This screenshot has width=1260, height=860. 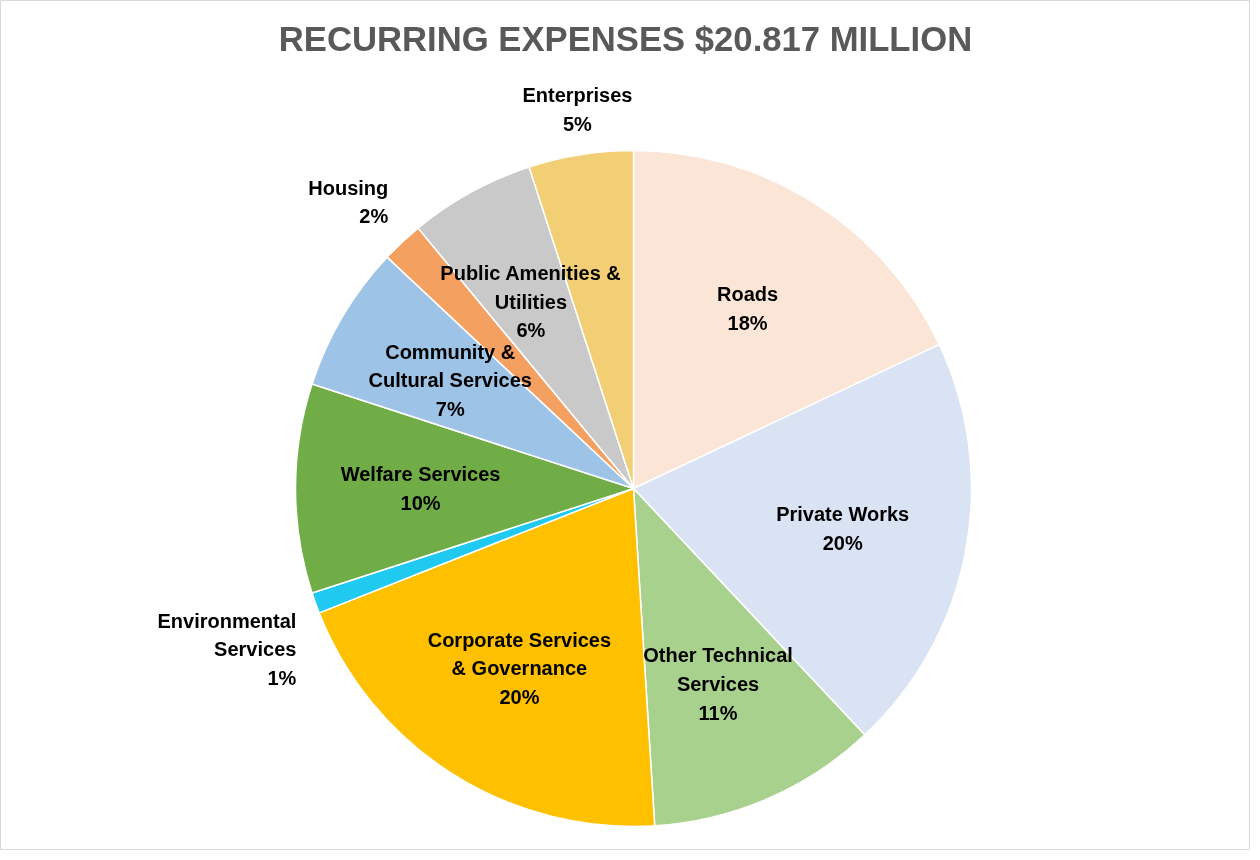 I want to click on data-label: 5%, so click(x=578, y=123).